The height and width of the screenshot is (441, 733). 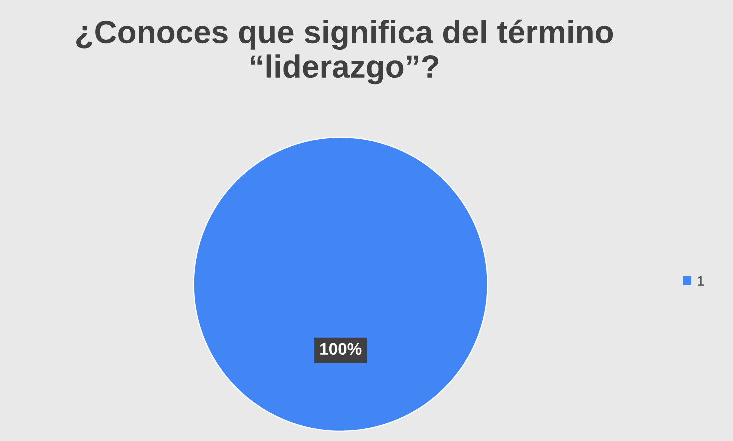 I want to click on chart-title: ¿Conoces que significa del término “liderazgo”?, so click(x=345, y=52).